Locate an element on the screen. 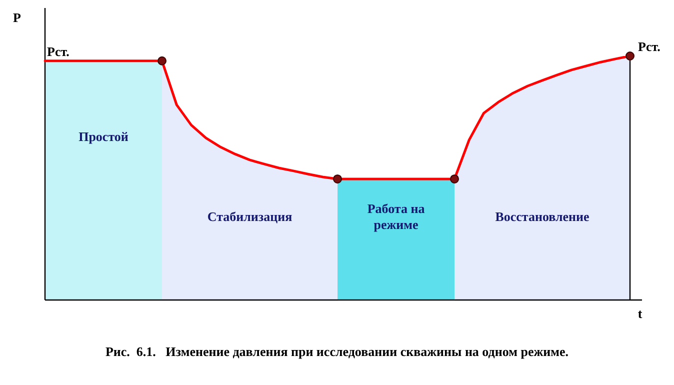  annotation: Стабилизация is located at coordinates (249, 216).